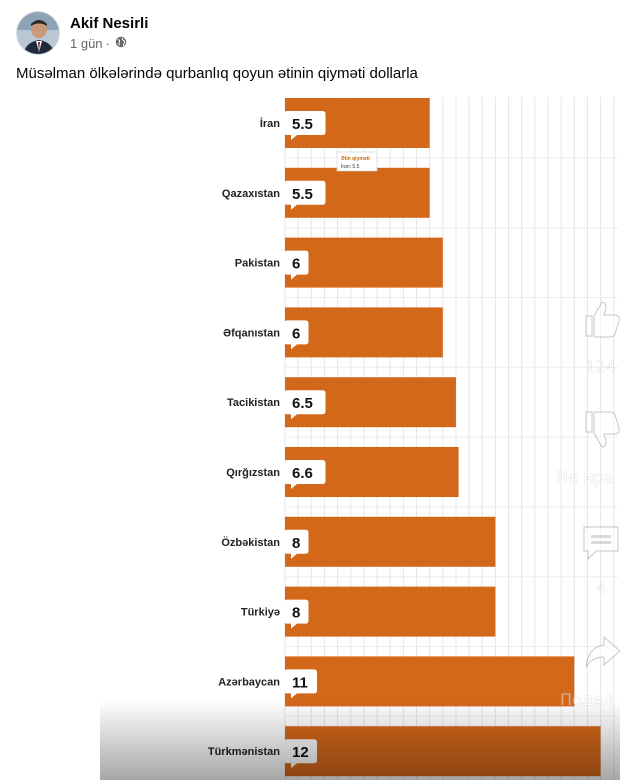 Image resolution: width=620 pixels, height=780 pixels. What do you see at coordinates (260, 613) in the screenshot?
I see `category-label: Türkiyə` at bounding box center [260, 613].